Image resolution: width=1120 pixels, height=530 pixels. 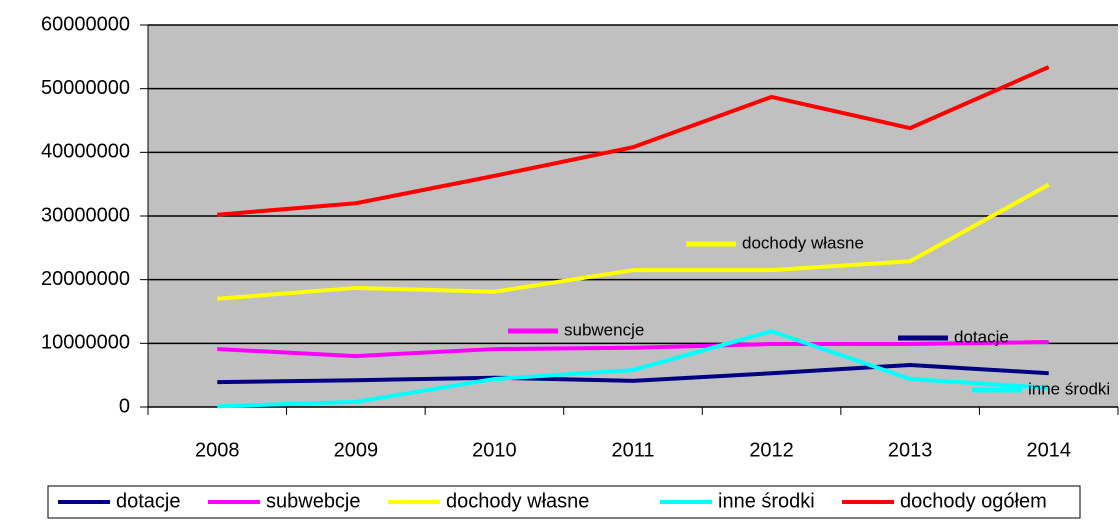 I want to click on annotation: inne środki, so click(x=1069, y=388).